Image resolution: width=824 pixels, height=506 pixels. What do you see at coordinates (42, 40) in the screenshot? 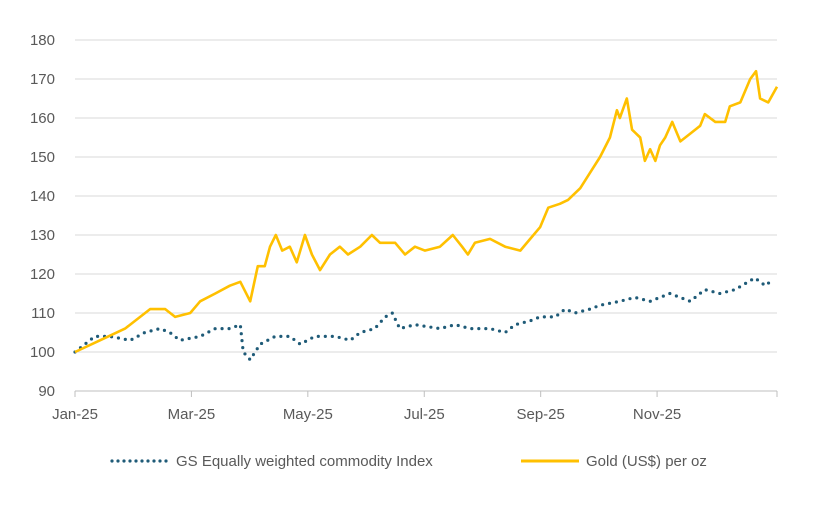
I see `y-tick-label: 180` at bounding box center [42, 40].